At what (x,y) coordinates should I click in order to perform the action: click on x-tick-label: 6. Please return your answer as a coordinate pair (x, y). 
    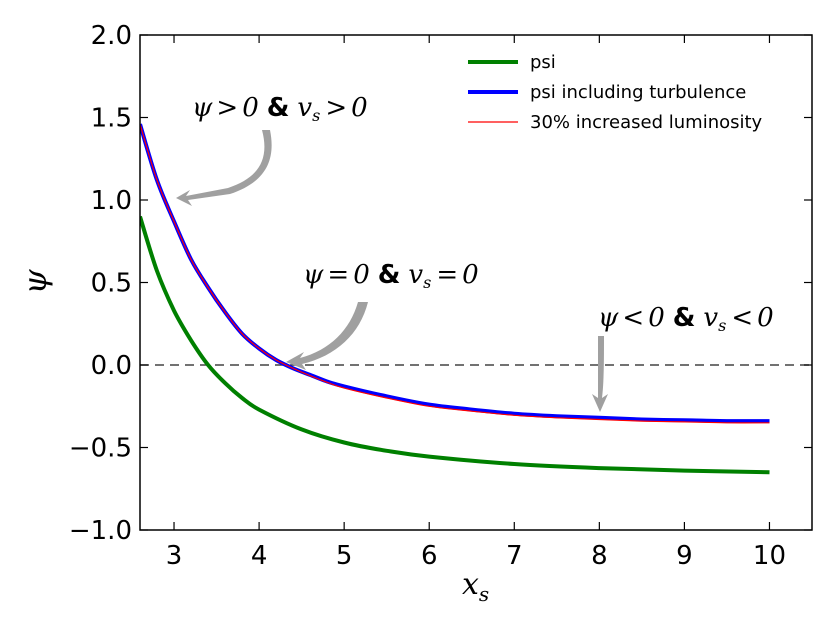
    Looking at the image, I should click on (429, 556).